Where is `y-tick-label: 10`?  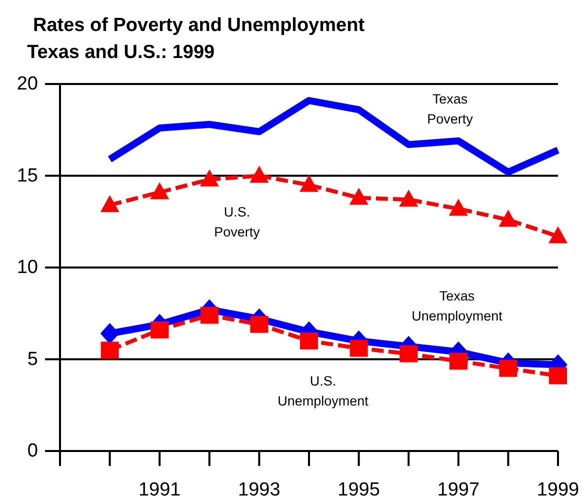 y-tick-label: 10 is located at coordinates (27, 267).